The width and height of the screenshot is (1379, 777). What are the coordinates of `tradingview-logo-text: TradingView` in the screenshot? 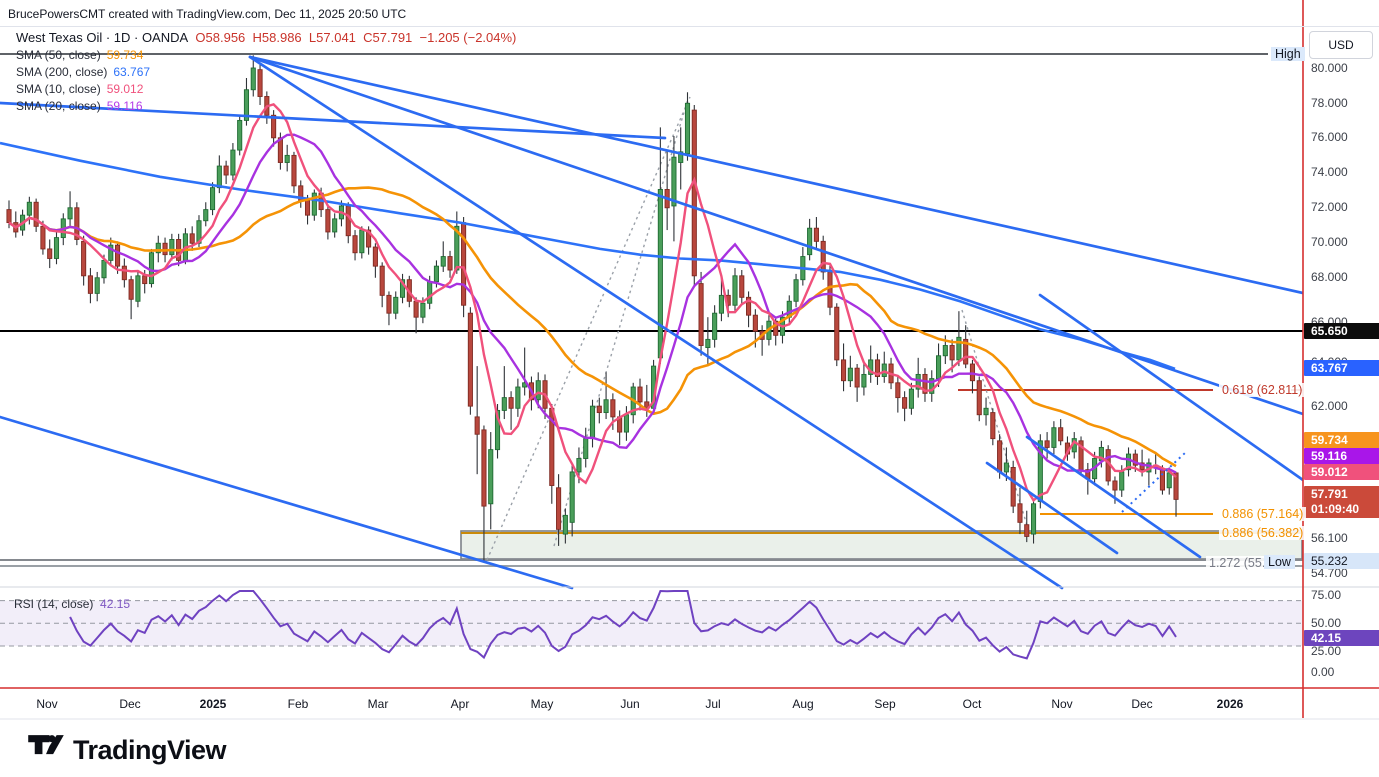 It's located at (150, 749).